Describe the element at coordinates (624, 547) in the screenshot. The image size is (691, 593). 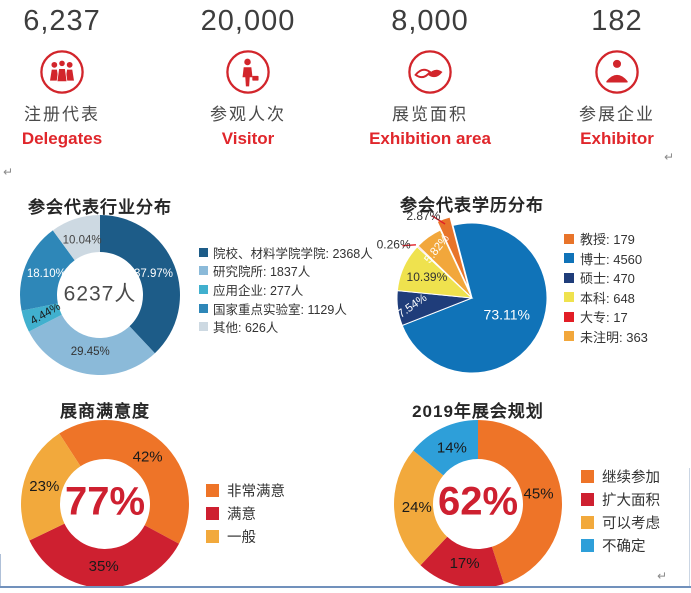
I see `legend-label: 不确定` at that location.